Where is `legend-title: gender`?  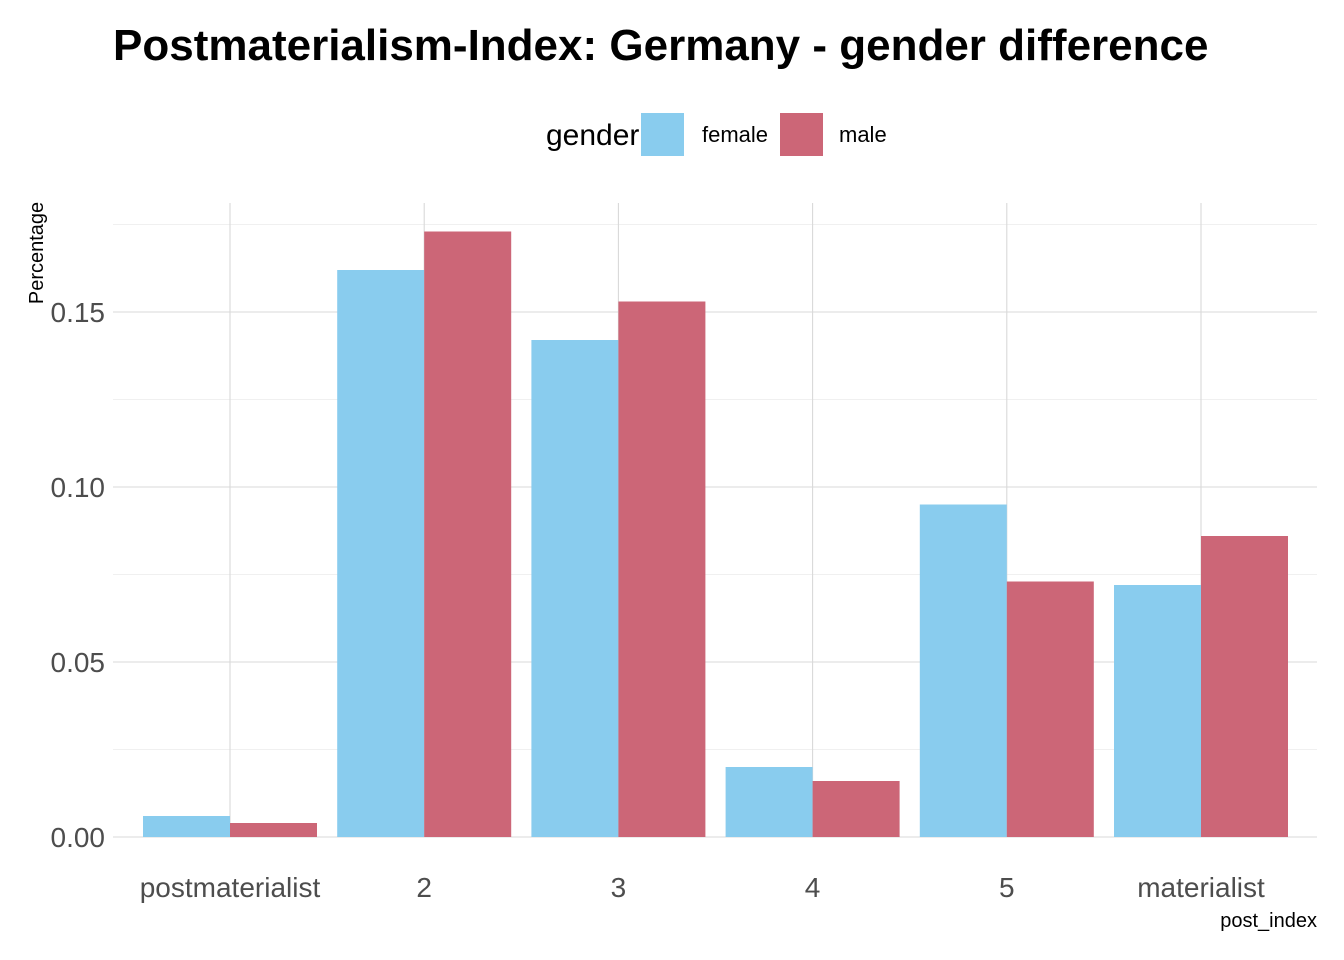
legend-title: gender is located at coordinates (592, 135).